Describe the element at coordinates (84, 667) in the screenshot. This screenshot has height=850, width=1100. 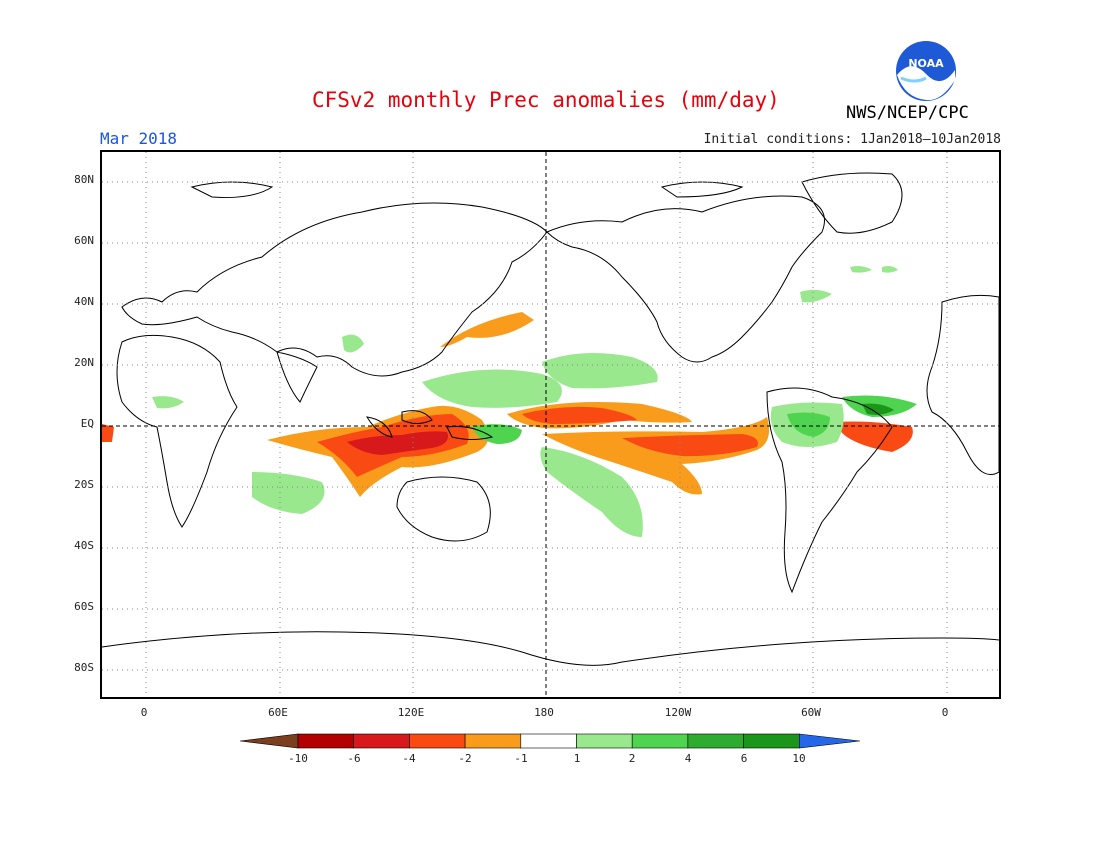
I see `lat-label: 80S` at that location.